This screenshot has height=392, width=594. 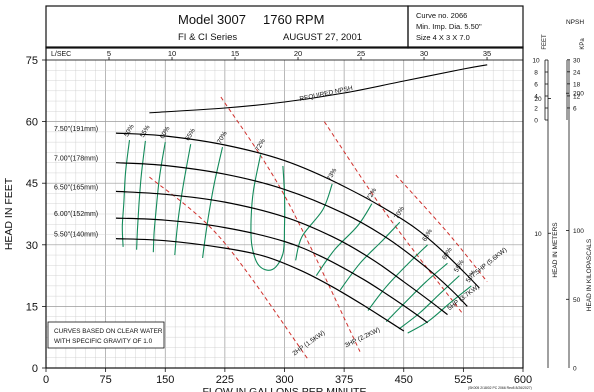 What do you see at coordinates (536, 73) in the screenshot?
I see `npsh-feet-tick-label: 8` at bounding box center [536, 73].